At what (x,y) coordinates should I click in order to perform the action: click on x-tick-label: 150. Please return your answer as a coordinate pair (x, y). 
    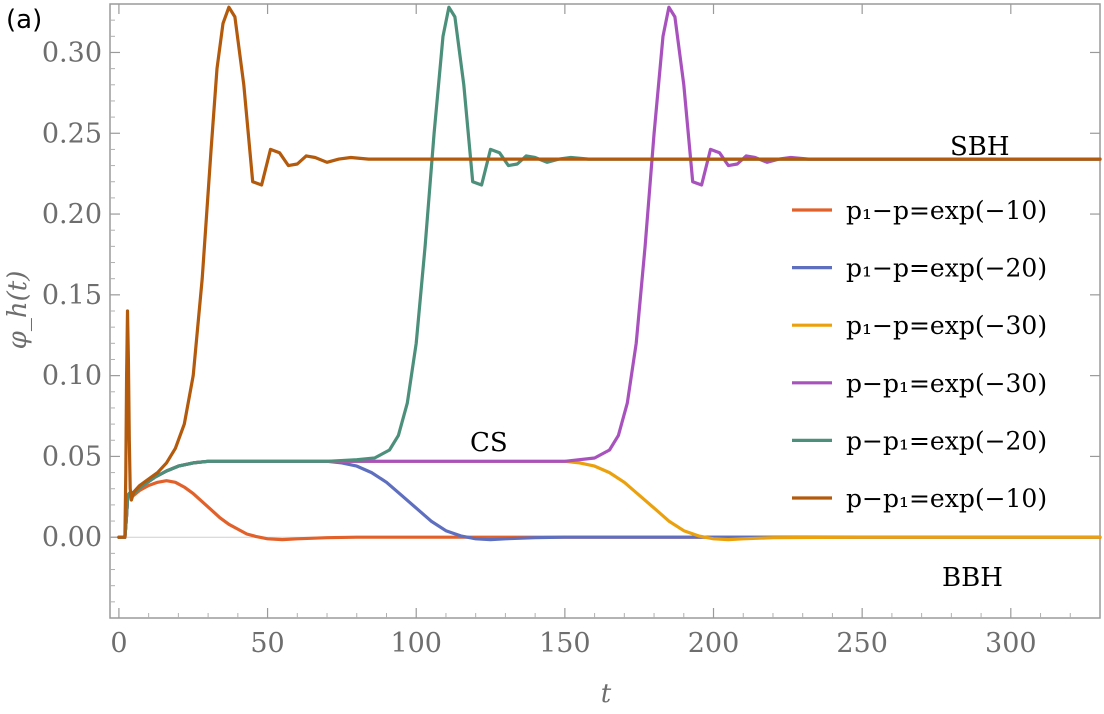
    Looking at the image, I should click on (565, 643).